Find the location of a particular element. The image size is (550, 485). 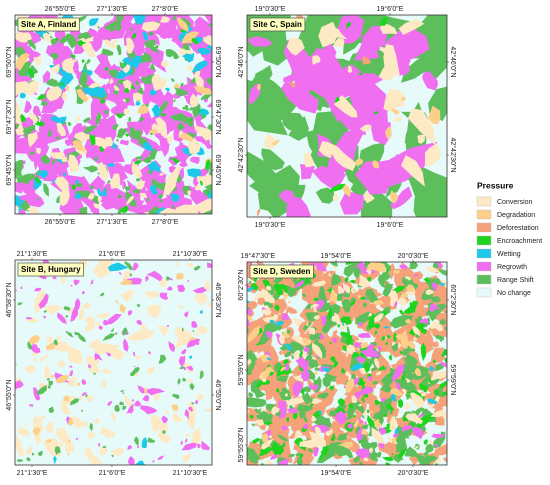

coord-label: 19°47'30"E is located at coordinates (258, 256).